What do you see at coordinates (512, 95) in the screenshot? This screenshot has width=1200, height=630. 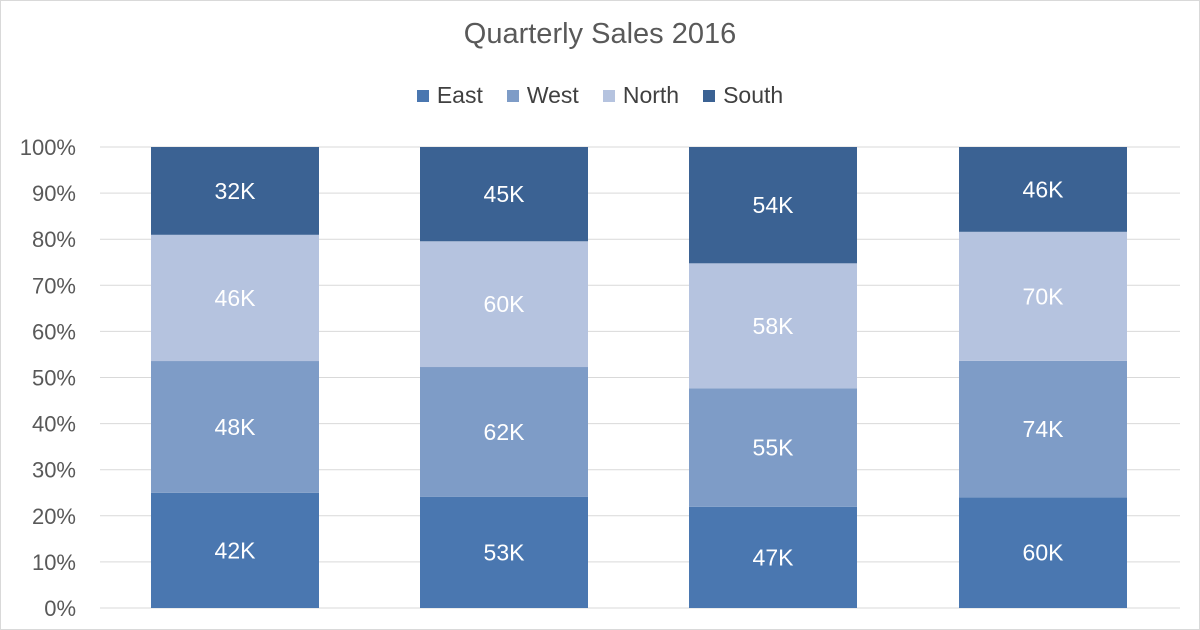 I see `legend-swatch-west` at bounding box center [512, 95].